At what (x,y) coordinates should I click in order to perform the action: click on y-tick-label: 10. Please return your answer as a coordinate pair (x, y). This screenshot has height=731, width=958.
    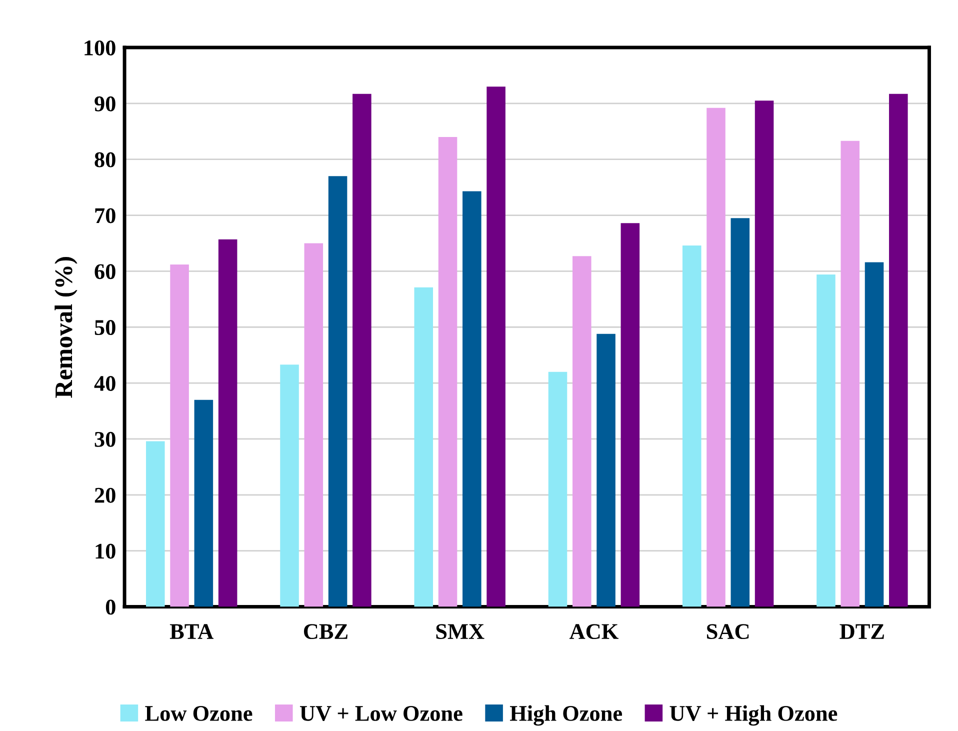
    Looking at the image, I should click on (106, 551).